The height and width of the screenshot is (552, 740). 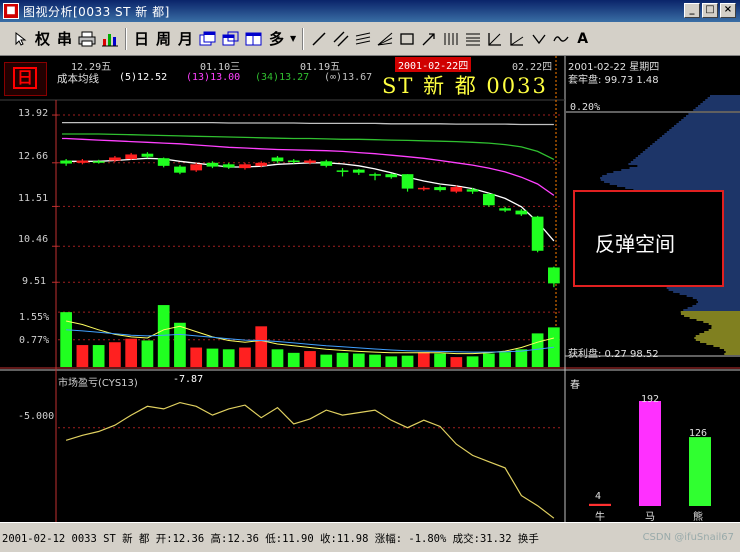 I want to click on toolbar: 权 串 日 周 月 多 ▼, so click(x=370, y=39).